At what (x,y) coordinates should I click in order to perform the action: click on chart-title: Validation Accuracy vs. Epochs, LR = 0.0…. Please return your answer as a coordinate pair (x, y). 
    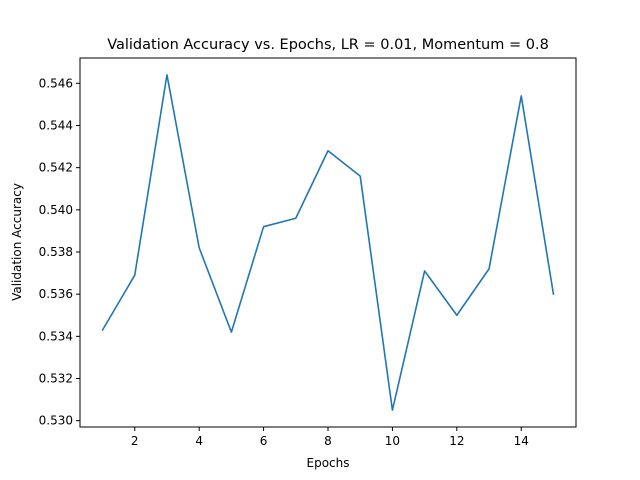
    Looking at the image, I should click on (328, 45).